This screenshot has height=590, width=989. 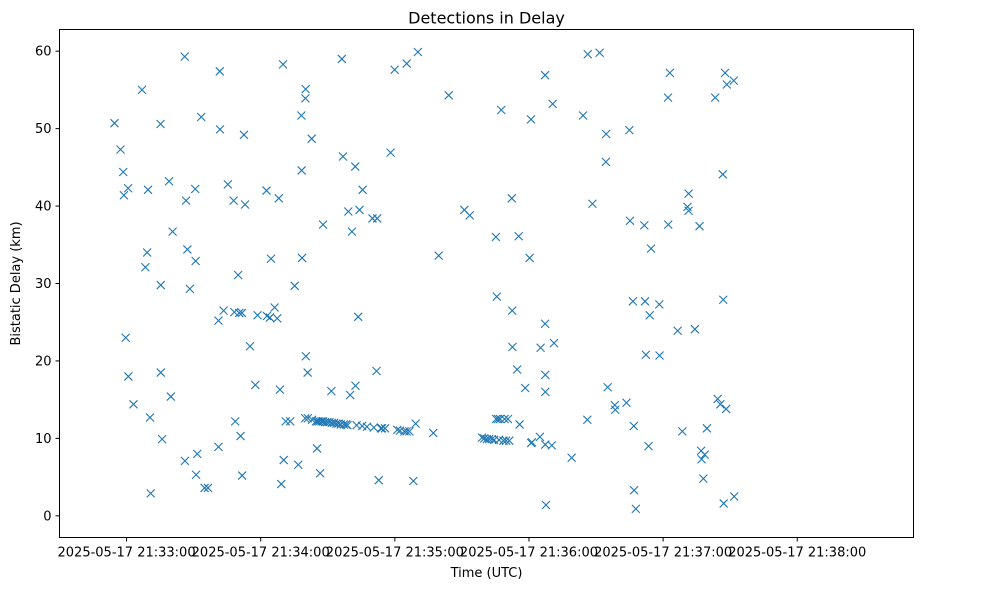 I want to click on x-tick-label: 2025-05-17 21:38:00, so click(x=797, y=553).